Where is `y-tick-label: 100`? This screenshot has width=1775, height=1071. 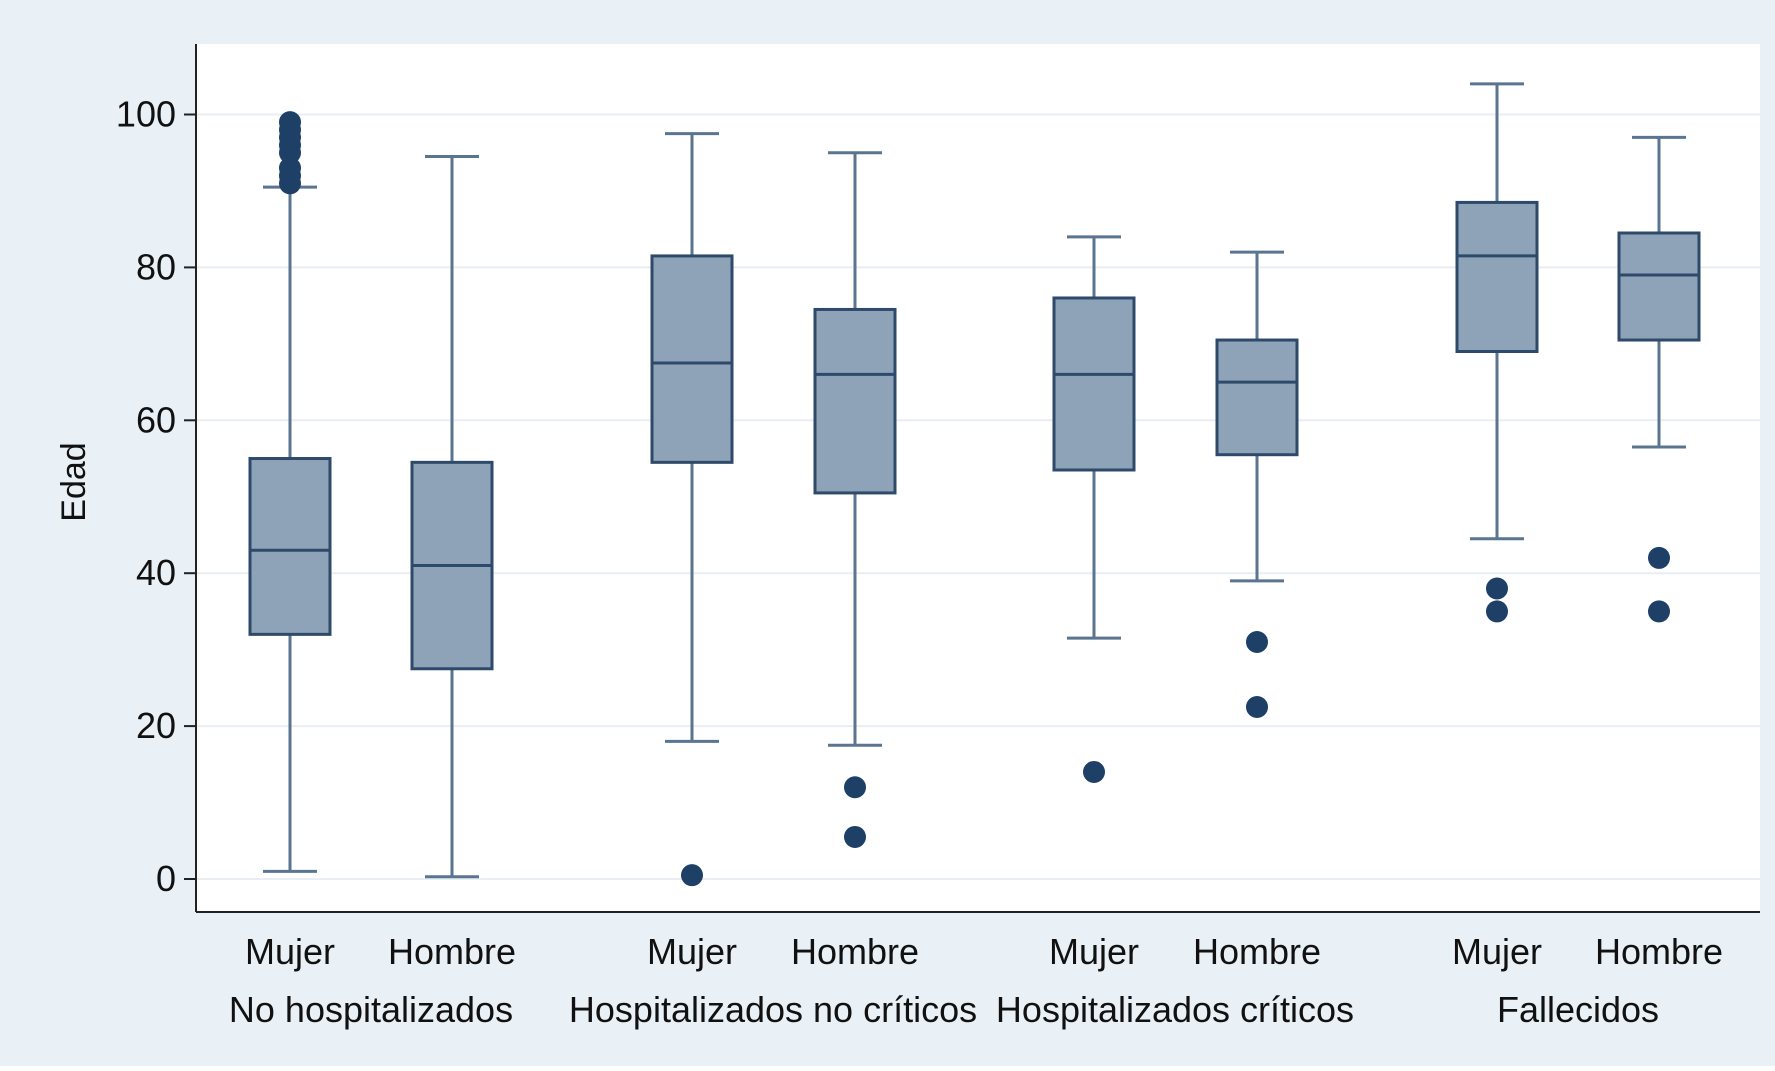
y-tick-label: 100 is located at coordinates (146, 114).